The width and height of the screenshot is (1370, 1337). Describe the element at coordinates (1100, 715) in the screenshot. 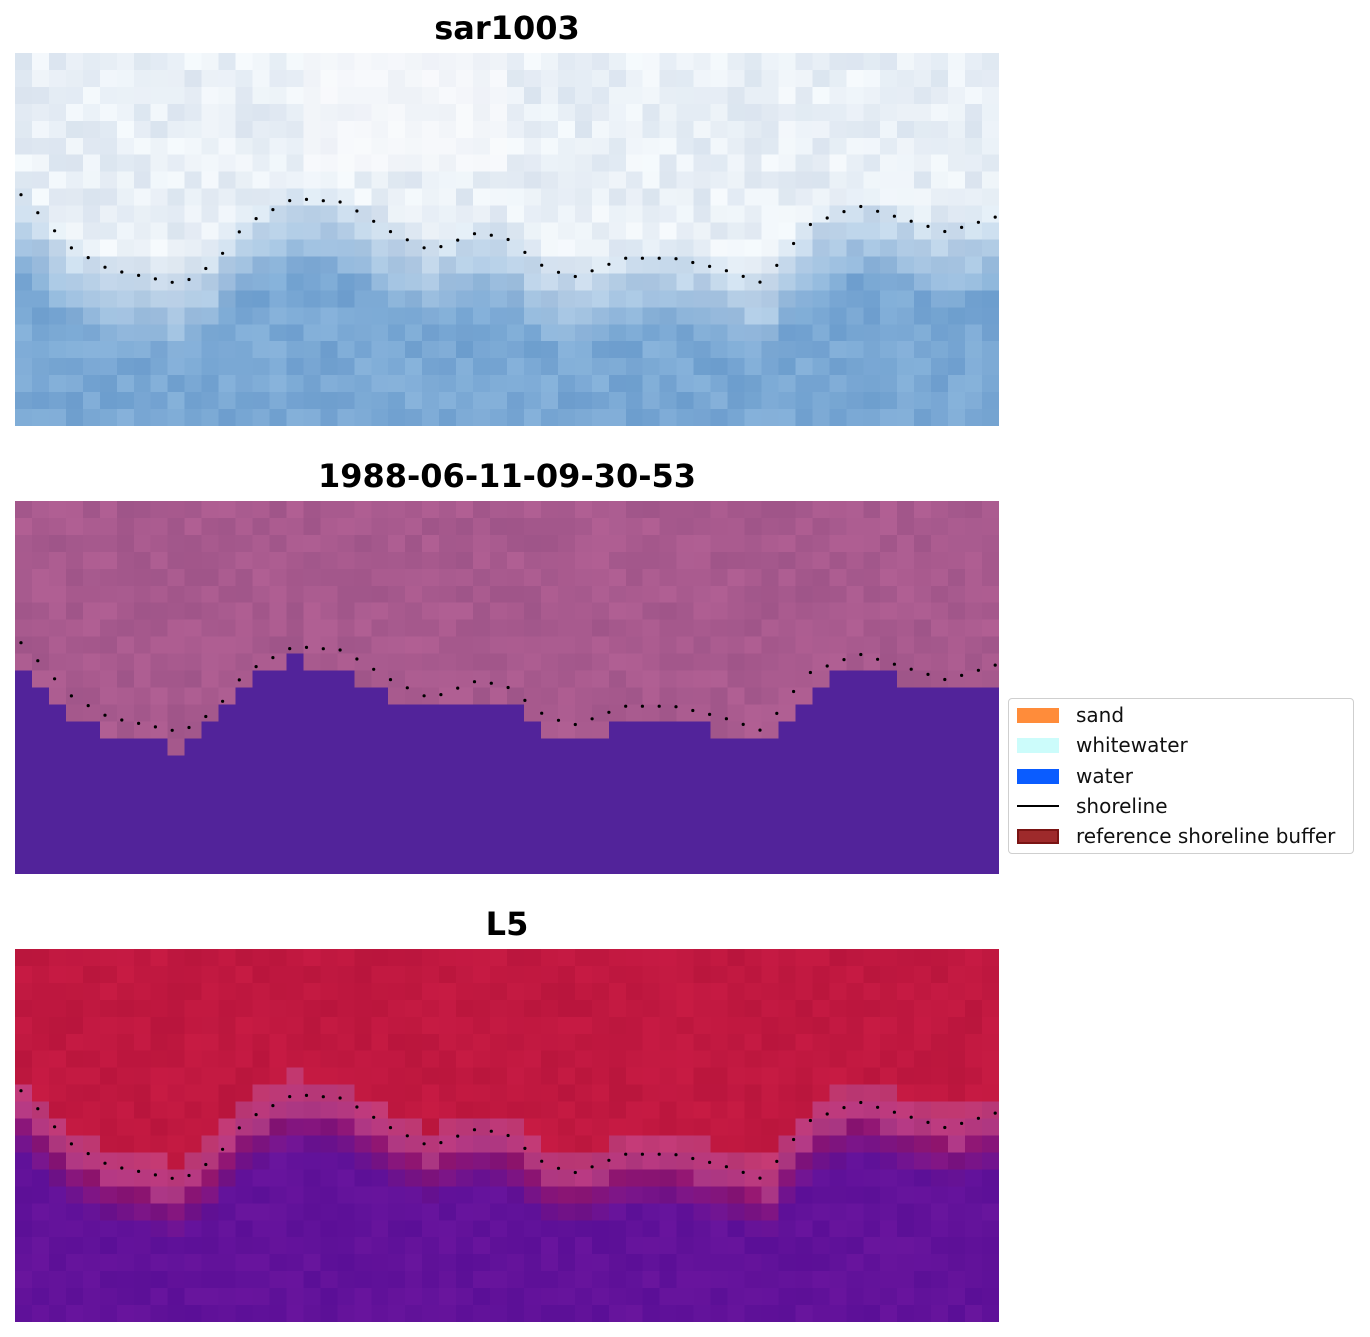

I see `legend-label-sand: sand` at that location.